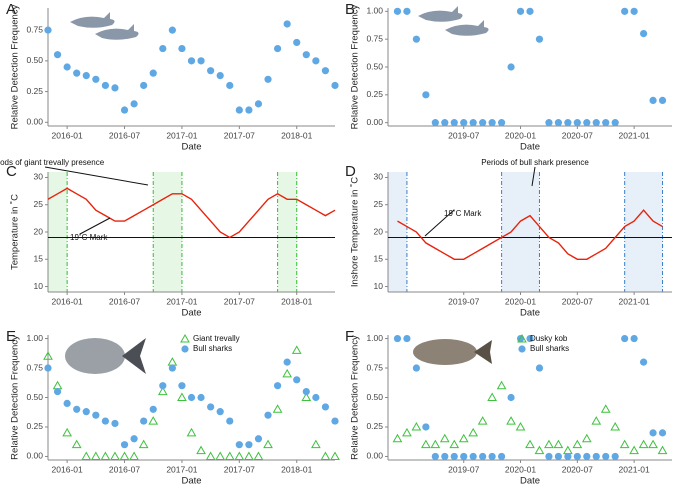 This screenshot has width=680, height=498. I want to click on legend-label: Giant trevally, so click(216, 338).